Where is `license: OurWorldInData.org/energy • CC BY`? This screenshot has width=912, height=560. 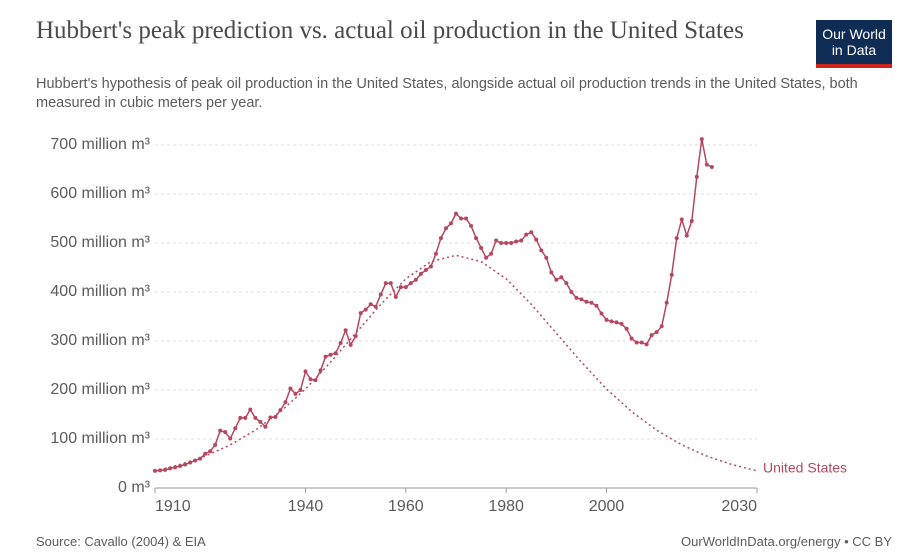 license: OurWorldInData.org/energy • CC BY is located at coordinates (786, 541).